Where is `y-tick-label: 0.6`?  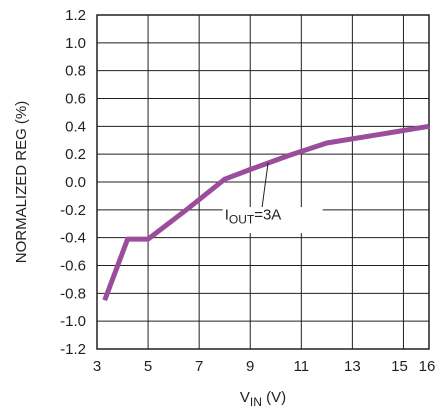
y-tick-label: 0.6 is located at coordinates (75, 99).